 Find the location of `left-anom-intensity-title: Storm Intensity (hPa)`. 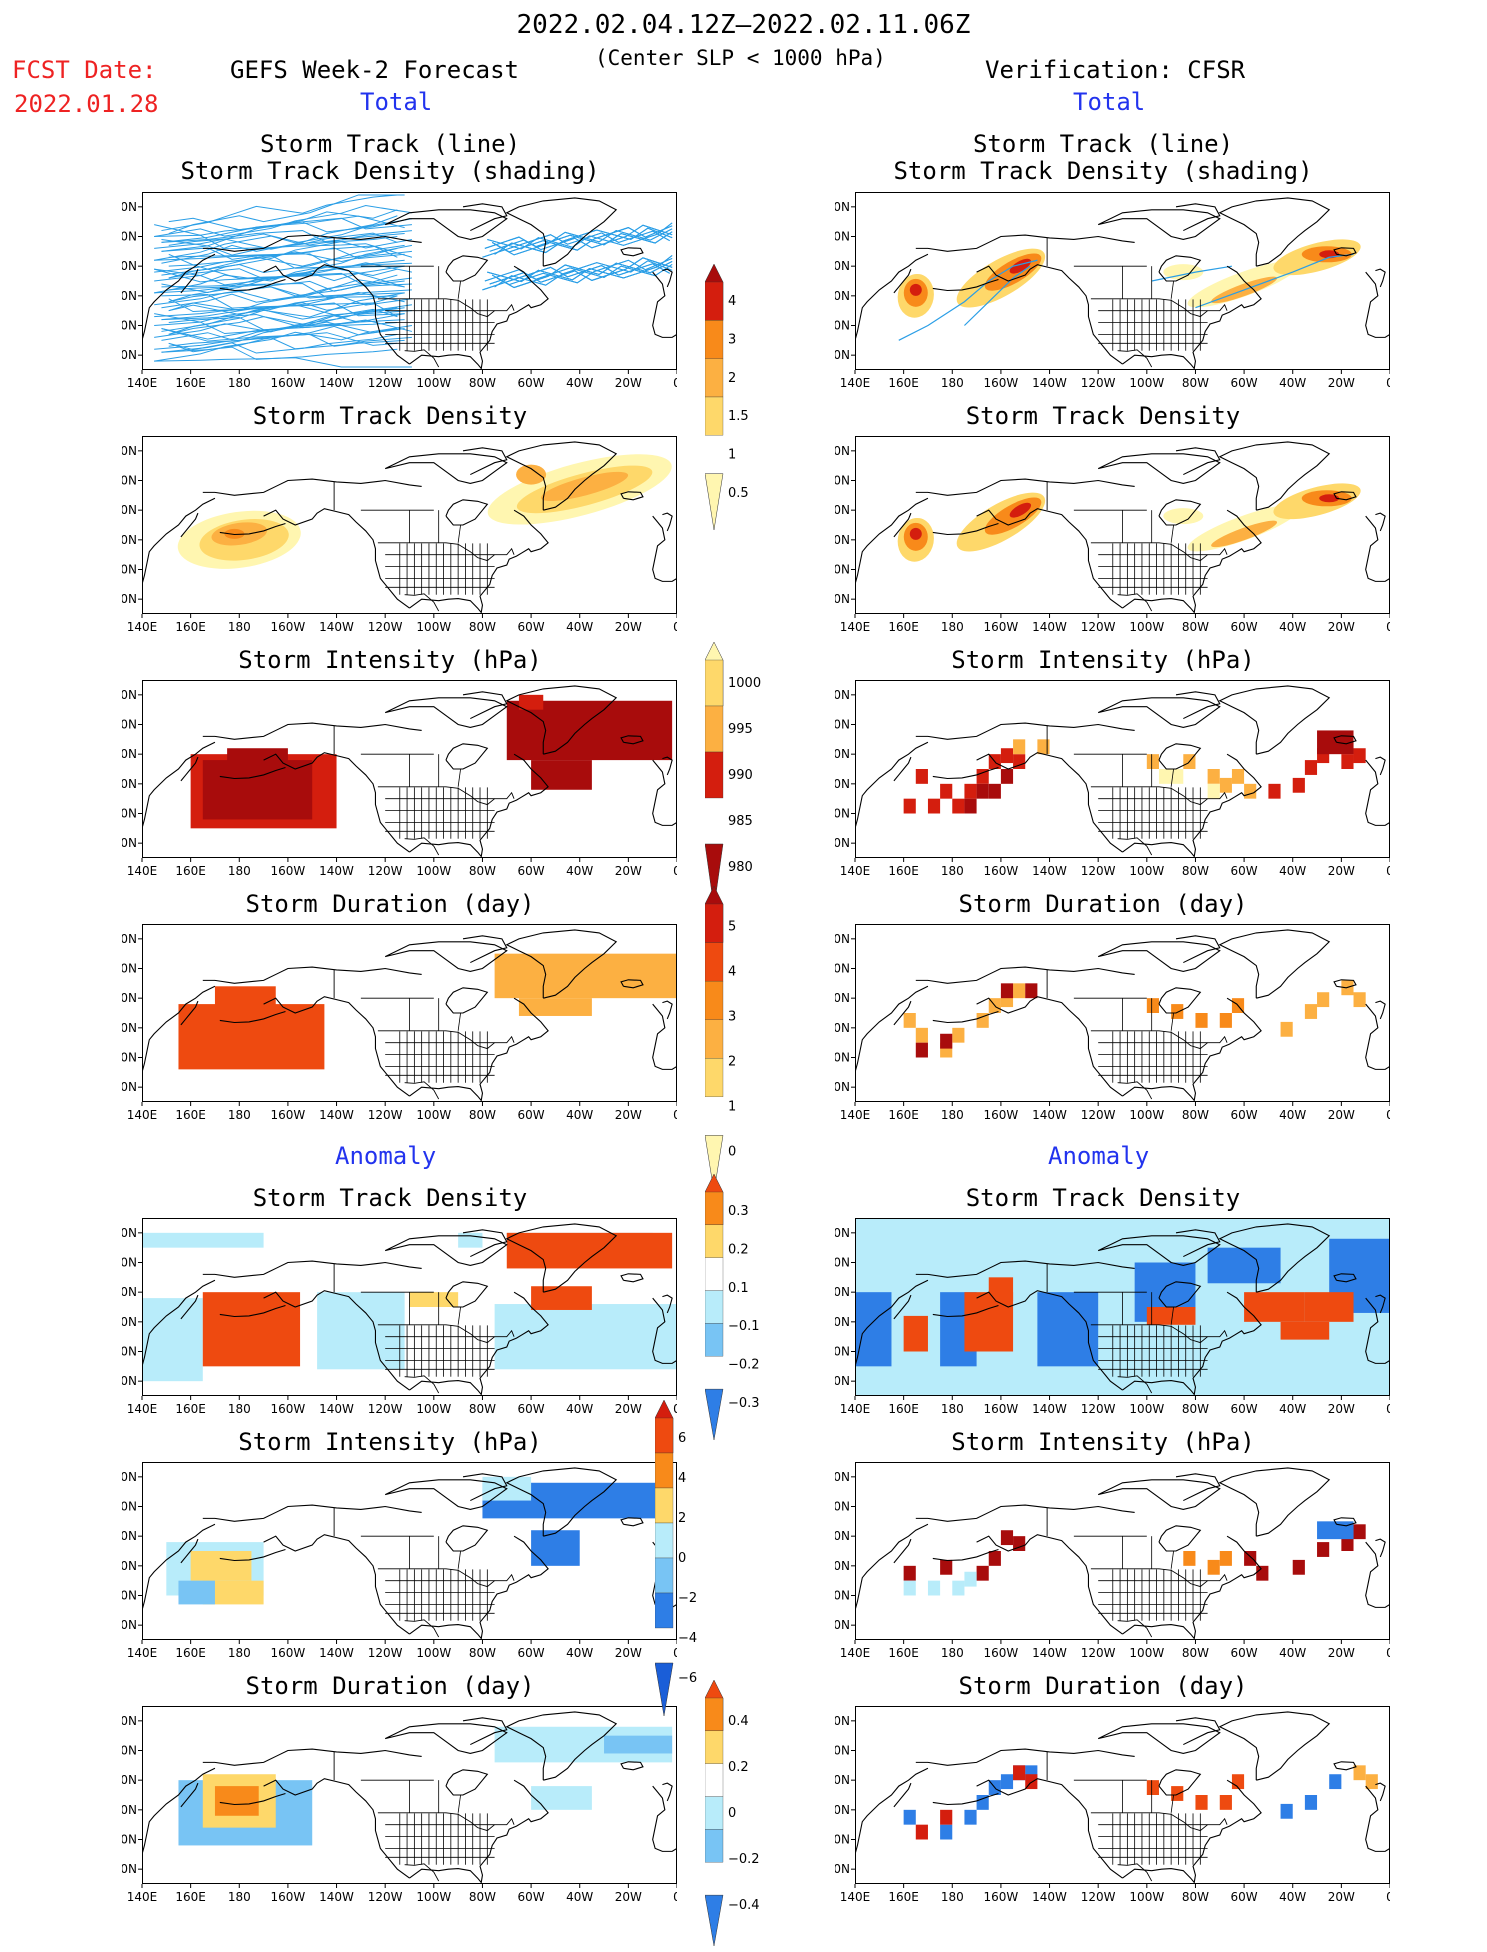

left-anom-intensity-title: Storm Intensity (hPa) is located at coordinates (390, 1442).